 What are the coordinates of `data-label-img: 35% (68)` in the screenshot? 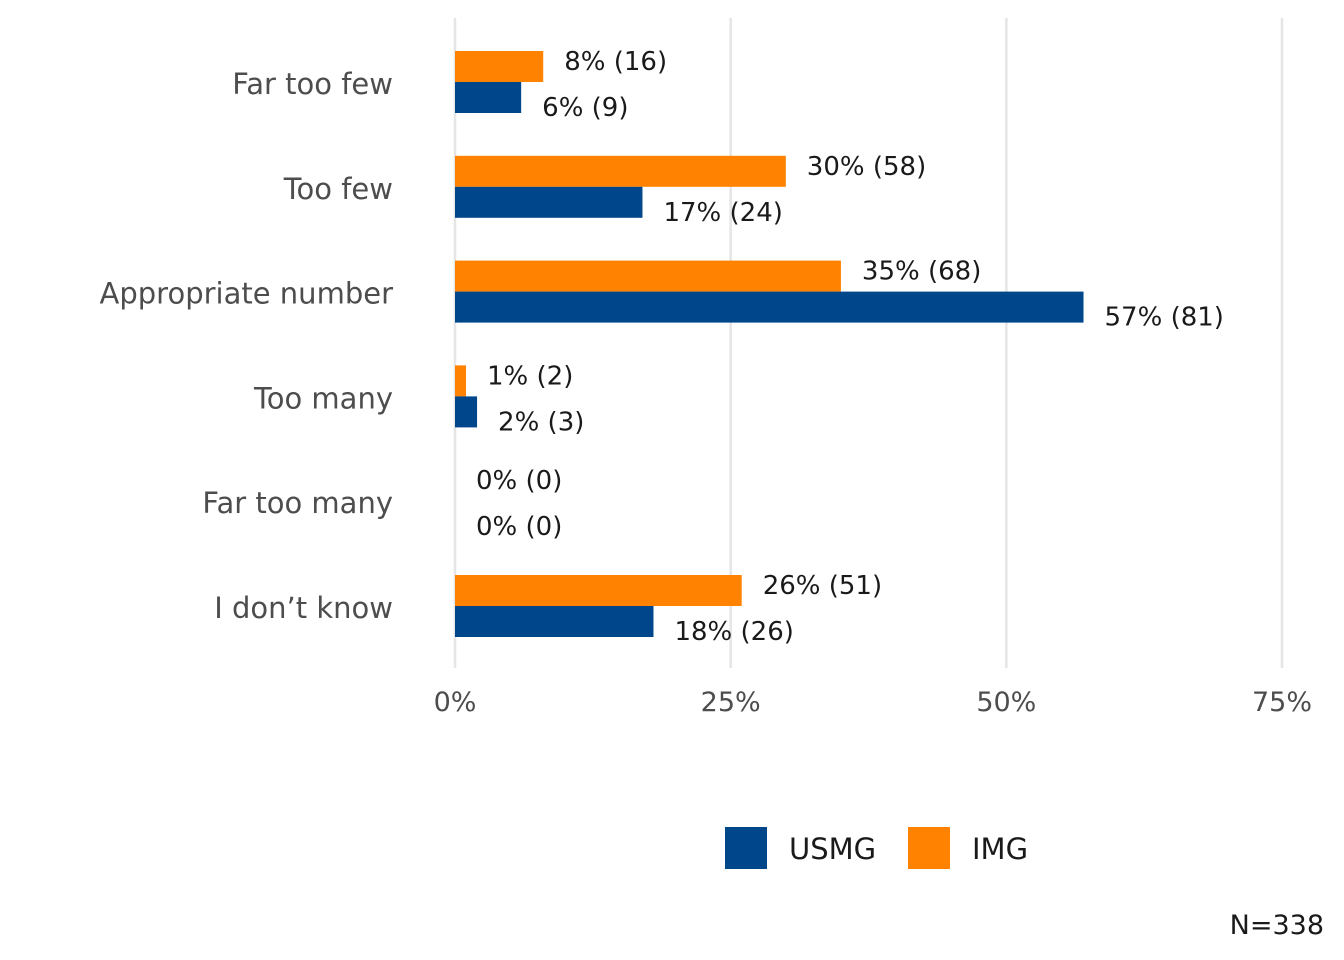 It's located at (921, 272).